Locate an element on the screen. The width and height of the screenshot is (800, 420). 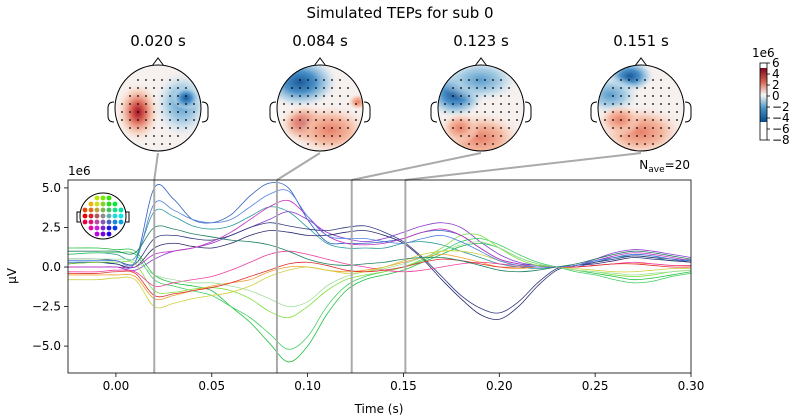
topomap: 0.020 s is located at coordinates (158, 92).